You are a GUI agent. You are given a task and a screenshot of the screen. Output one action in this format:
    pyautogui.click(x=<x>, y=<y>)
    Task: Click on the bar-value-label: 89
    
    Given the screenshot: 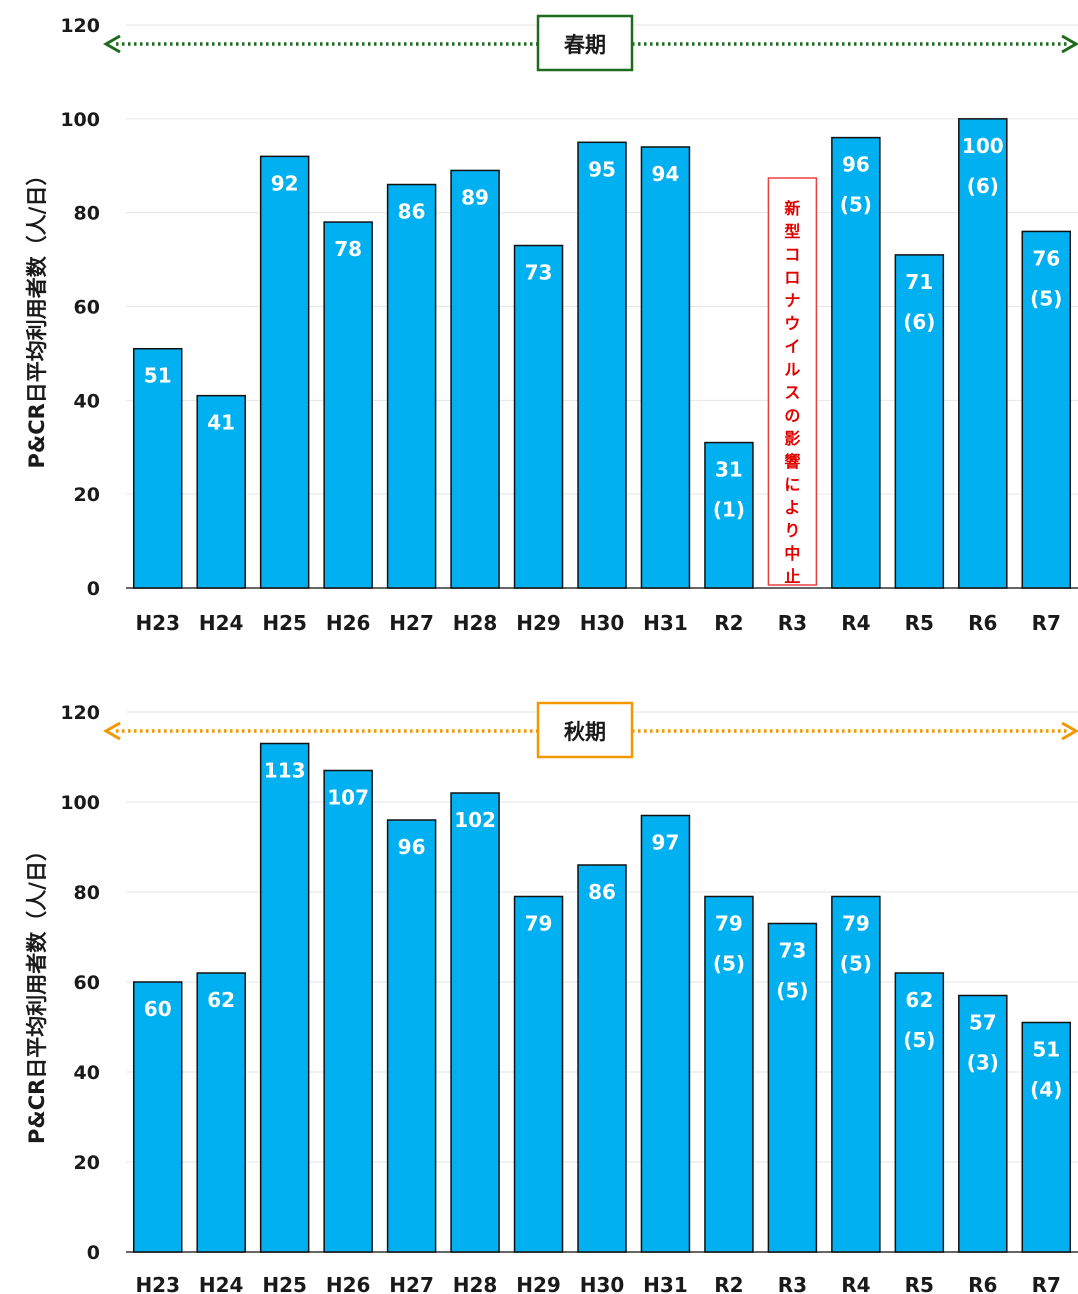 What is the action you would take?
    pyautogui.click(x=475, y=197)
    